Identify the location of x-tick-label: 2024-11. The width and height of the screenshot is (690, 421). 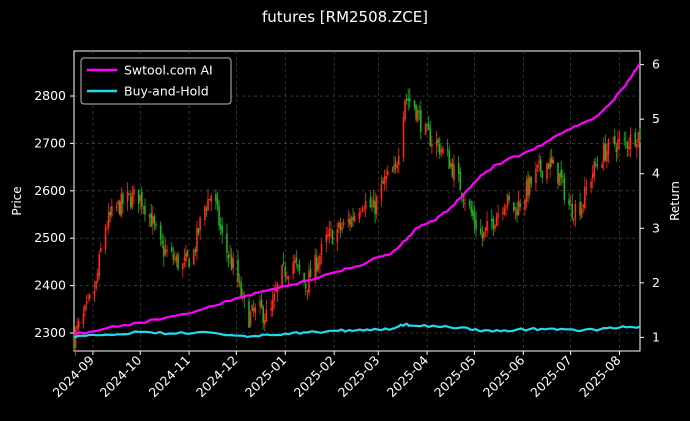
(170, 377).